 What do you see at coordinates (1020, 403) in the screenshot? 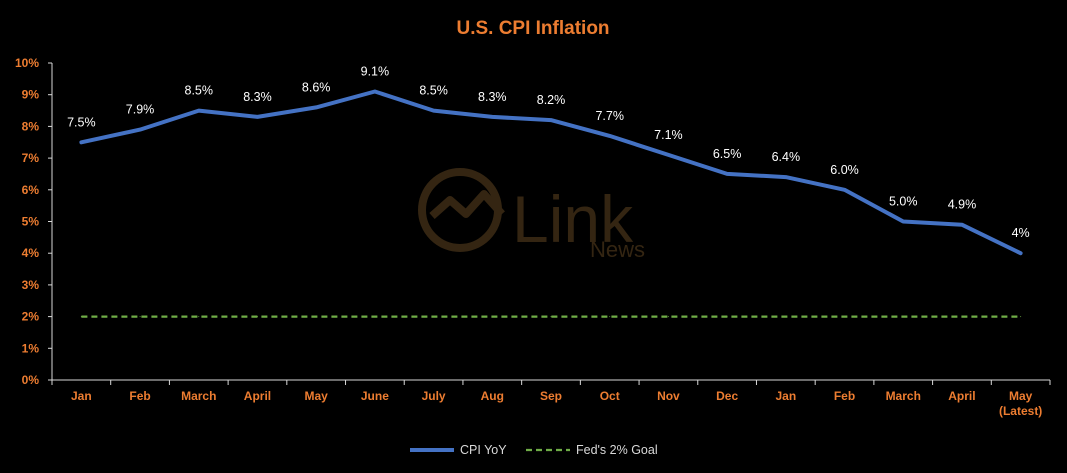
I see `x-tick-label: May (Latest)` at bounding box center [1020, 403].